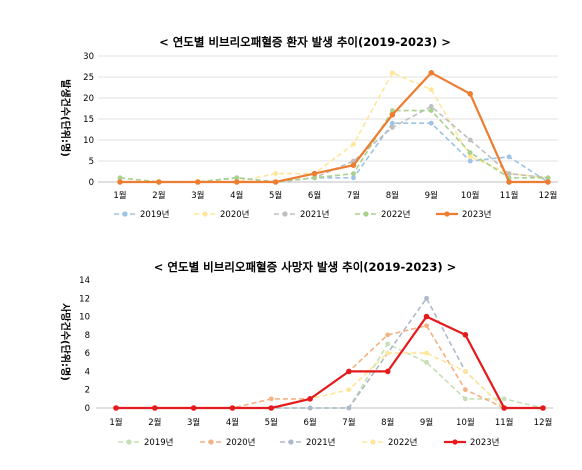 This screenshot has width=582, height=470. What do you see at coordinates (115, 422) in the screenshot?
I see `x-tick-label: 1월` at bounding box center [115, 422].